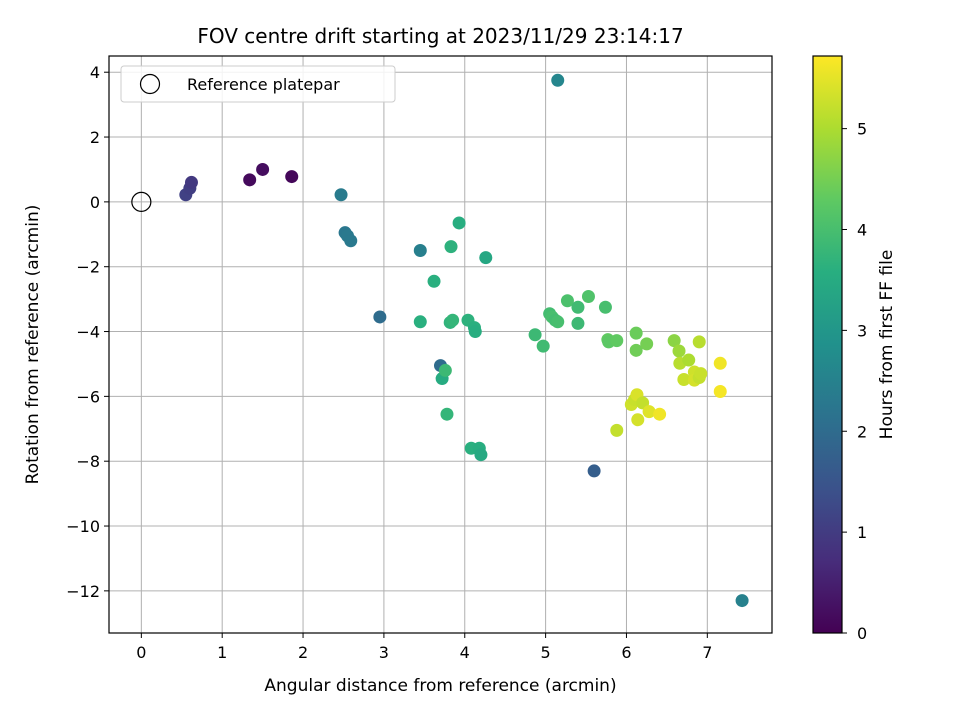  Describe the element at coordinates (862, 230) in the screenshot. I see `colorbar-tick-label: 4` at that location.